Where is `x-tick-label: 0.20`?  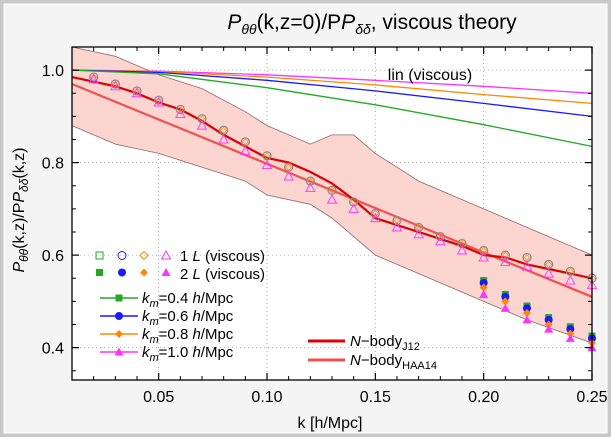 x-tick-label: 0.20 is located at coordinates (483, 397).